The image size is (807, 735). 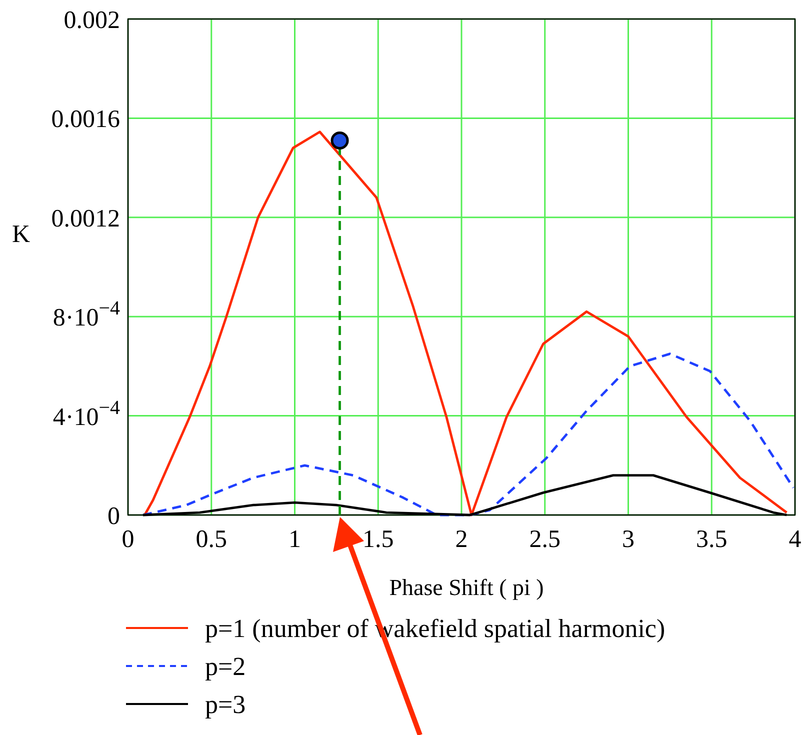 I want to click on y-tick-label: 0.002, so click(x=92, y=20).